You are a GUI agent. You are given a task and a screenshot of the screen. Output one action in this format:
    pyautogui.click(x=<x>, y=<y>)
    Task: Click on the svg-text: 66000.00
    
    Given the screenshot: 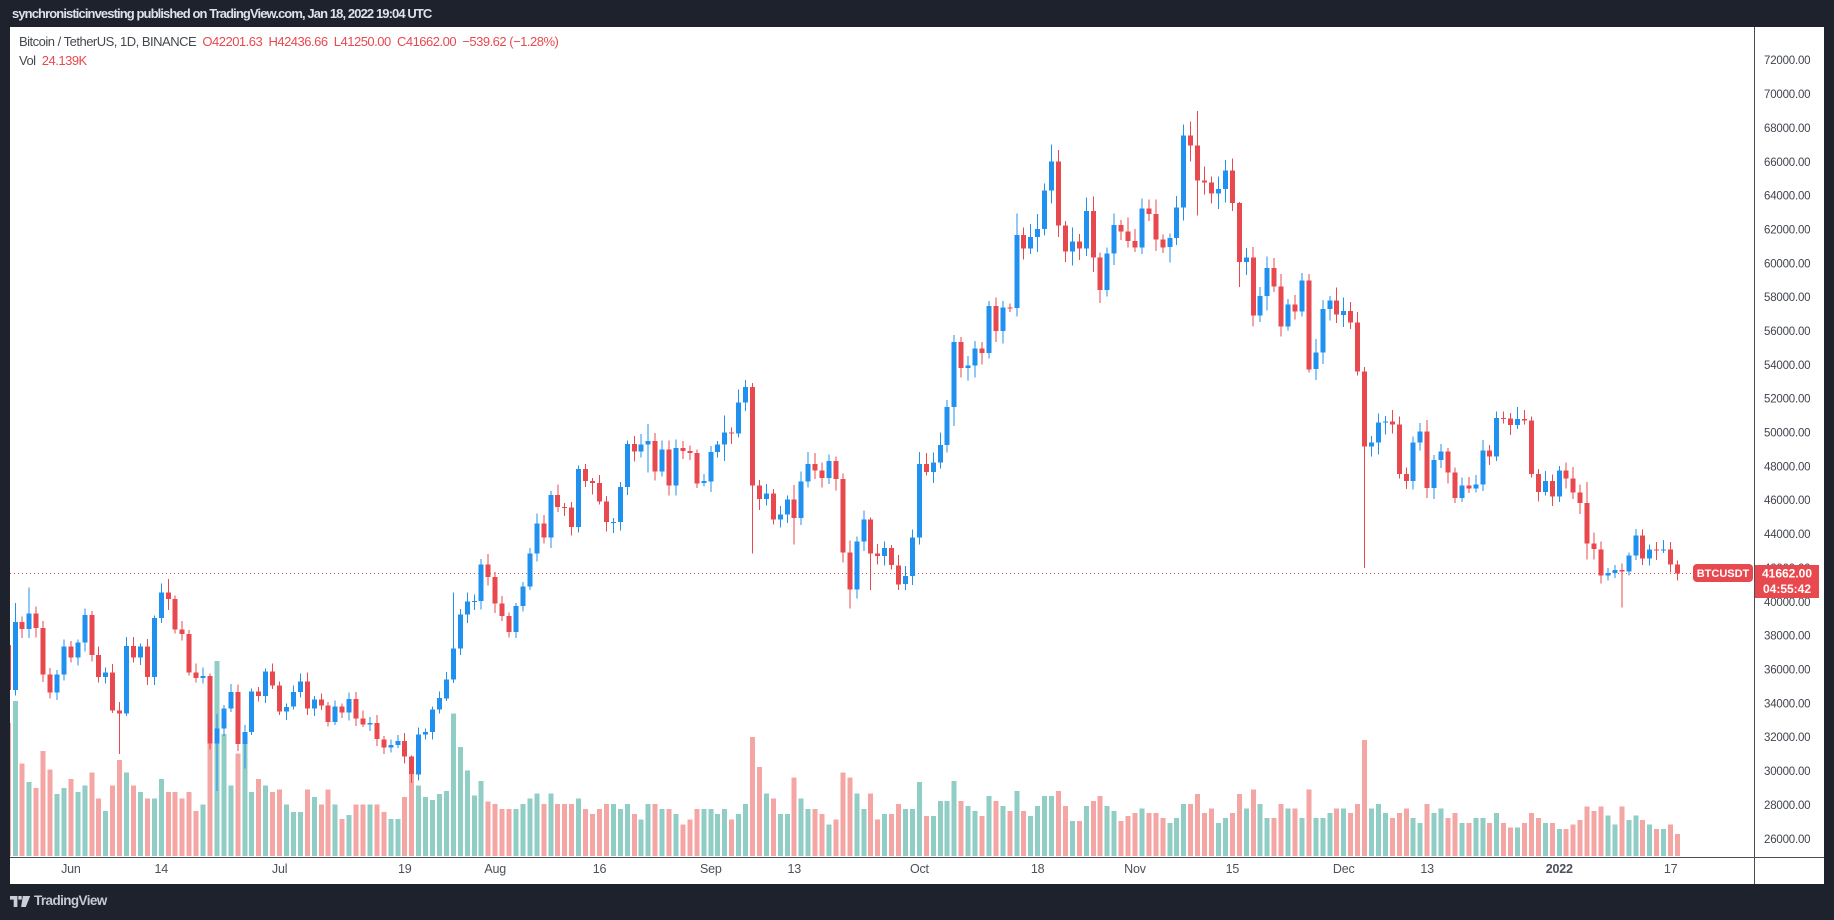 What is the action you would take?
    pyautogui.click(x=1787, y=163)
    